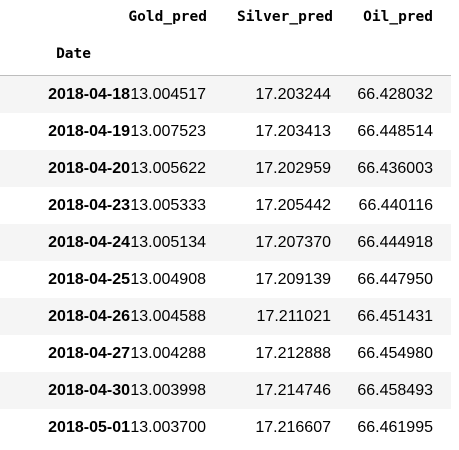 The height and width of the screenshot is (450, 459). I want to click on row-index-date: 2018-04-19, so click(89, 131).